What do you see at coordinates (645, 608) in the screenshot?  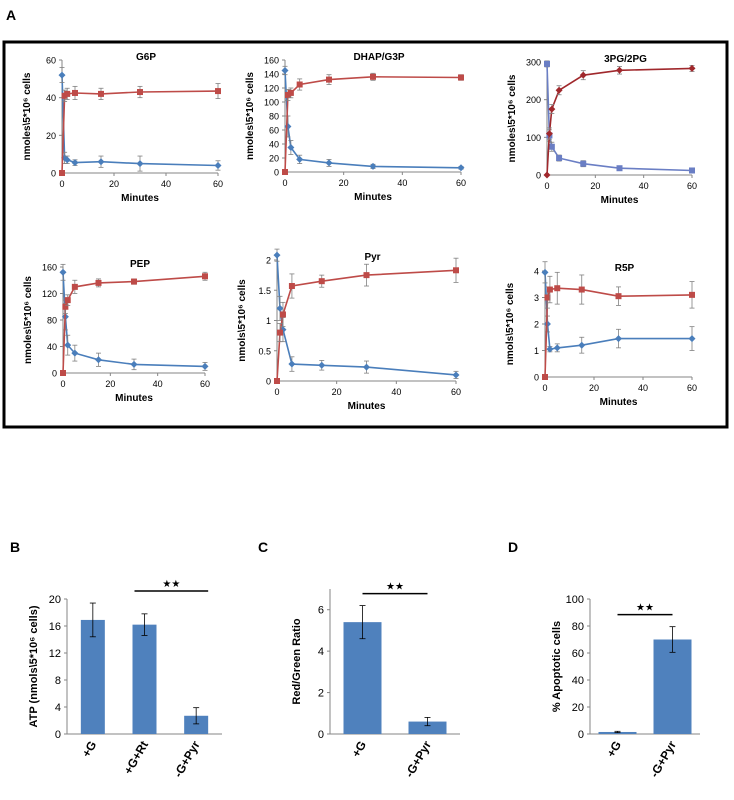 I see `significance-stars: ★★` at bounding box center [645, 608].